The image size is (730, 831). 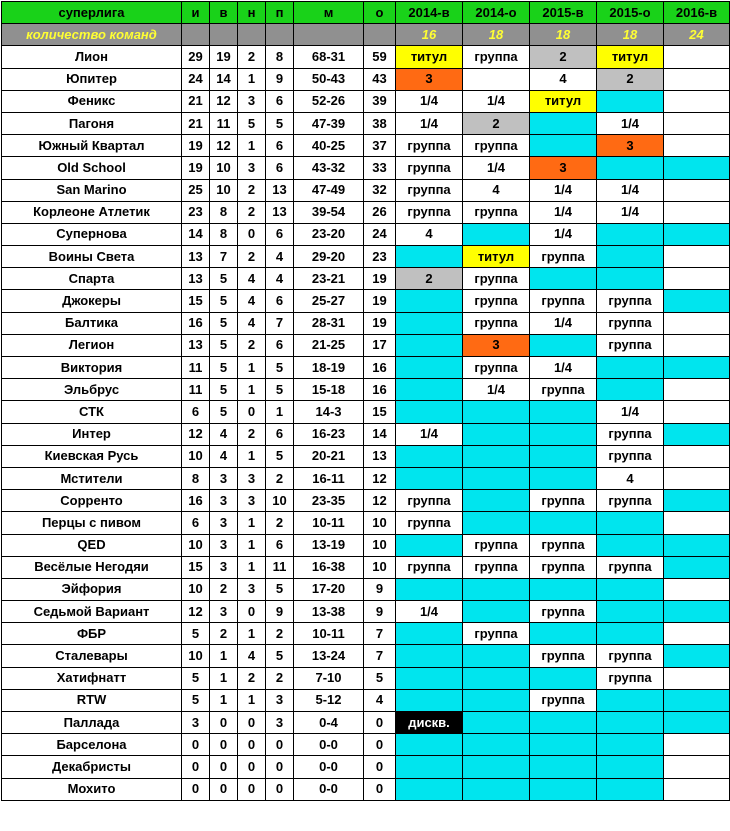 What do you see at coordinates (630, 79) in the screenshot?
I see `season-cell: 2` at bounding box center [630, 79].